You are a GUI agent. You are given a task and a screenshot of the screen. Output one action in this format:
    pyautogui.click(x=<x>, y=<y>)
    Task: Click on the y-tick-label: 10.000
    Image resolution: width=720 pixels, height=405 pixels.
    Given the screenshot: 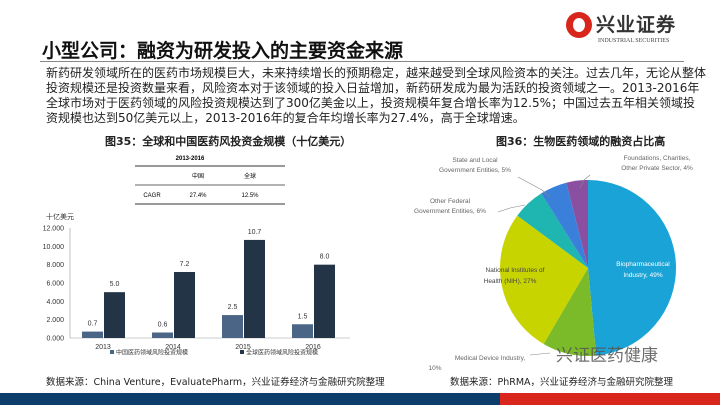 What is the action you would take?
    pyautogui.click(x=54, y=247)
    